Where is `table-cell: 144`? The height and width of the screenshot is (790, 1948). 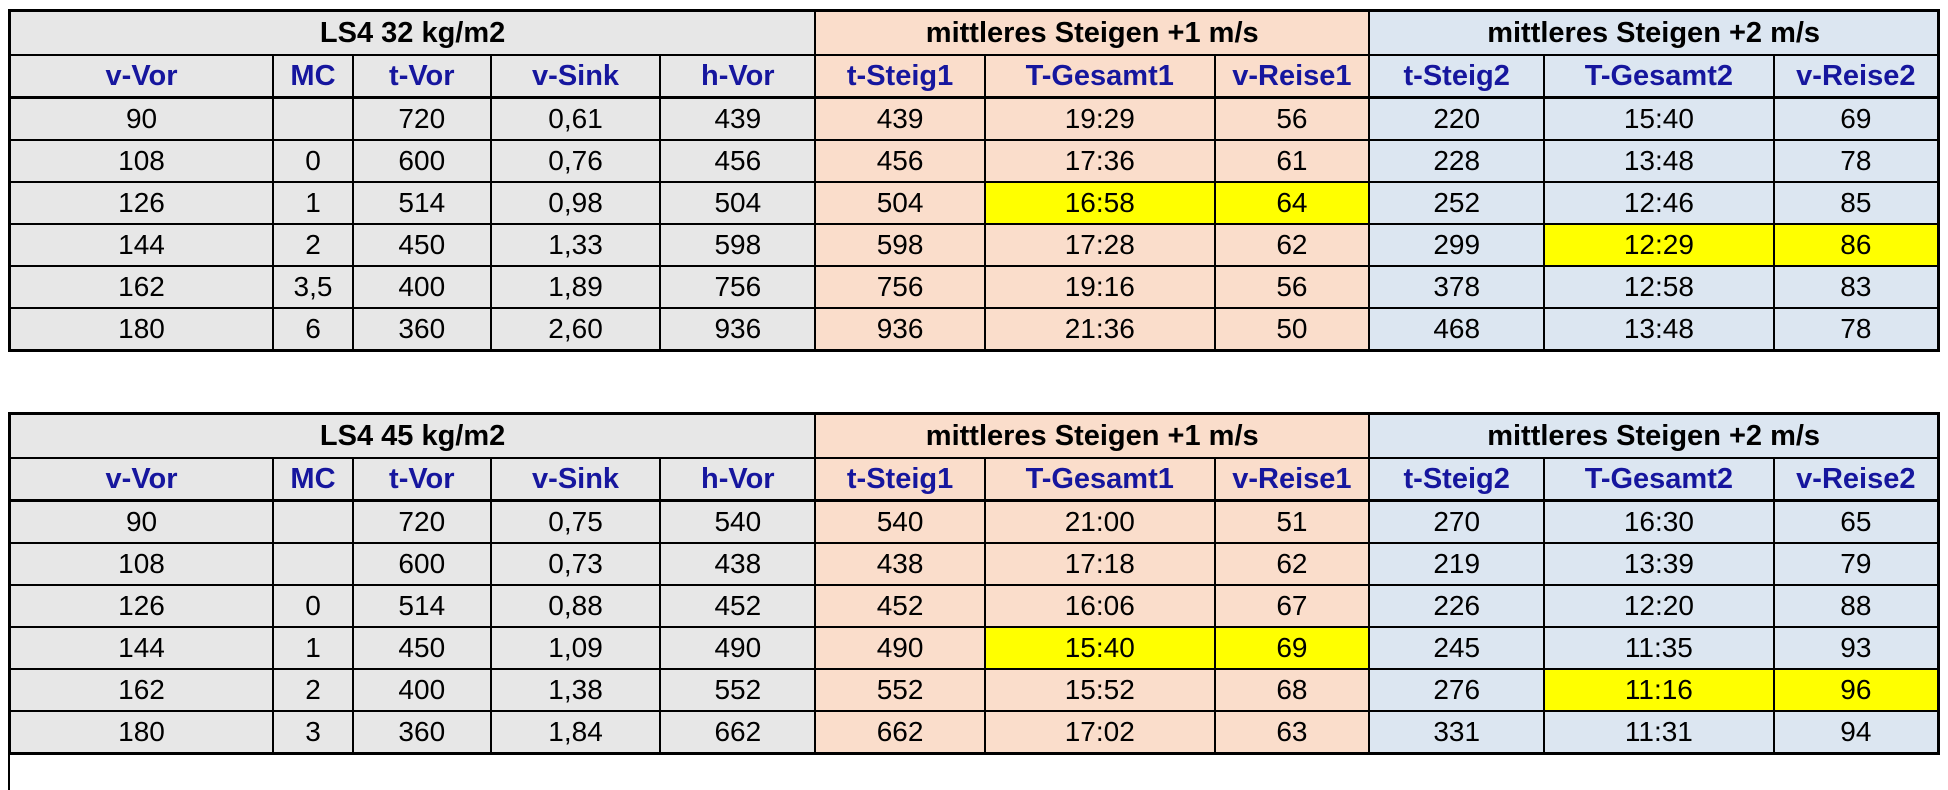
table-cell: 144 is located at coordinates (141, 648).